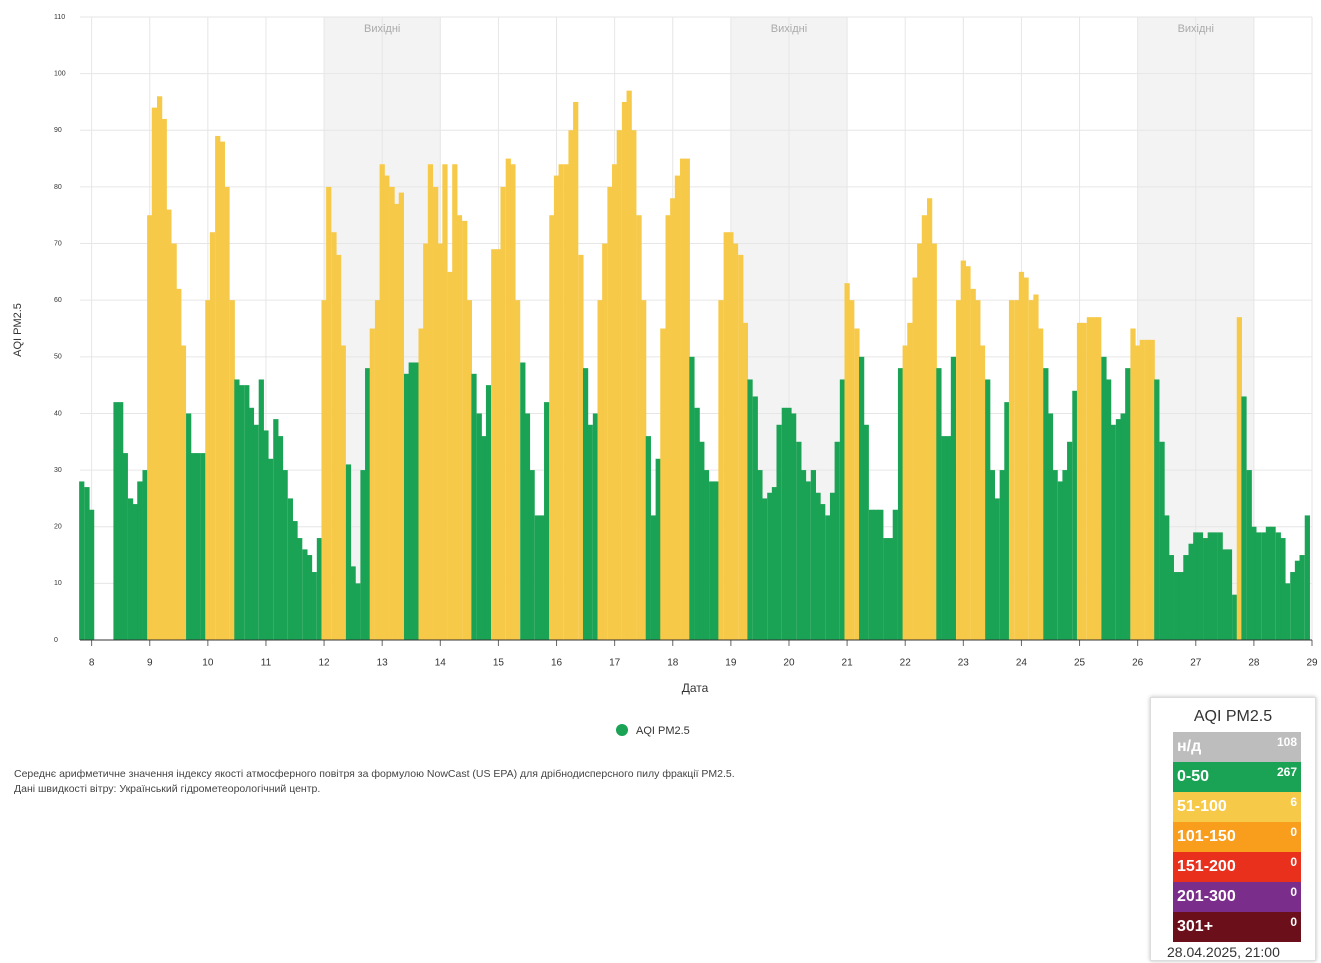 The height and width of the screenshot is (963, 1321). I want to click on y-axis-label: AQI PM2.5, so click(18, 330).